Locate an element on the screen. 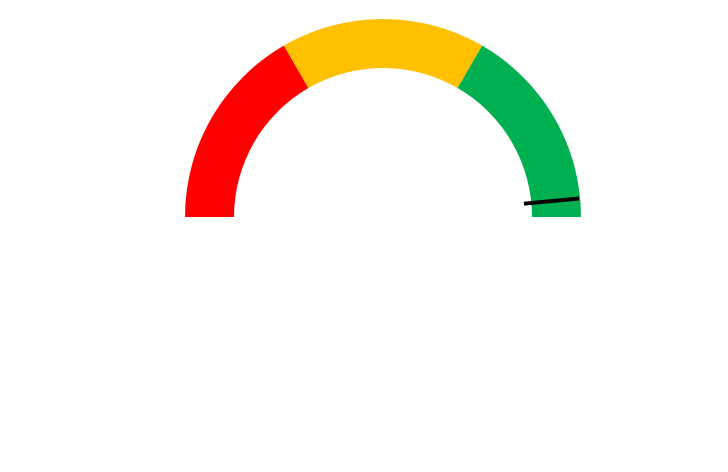 The height and width of the screenshot is (472, 728). gauge-needle is located at coordinates (551, 201).